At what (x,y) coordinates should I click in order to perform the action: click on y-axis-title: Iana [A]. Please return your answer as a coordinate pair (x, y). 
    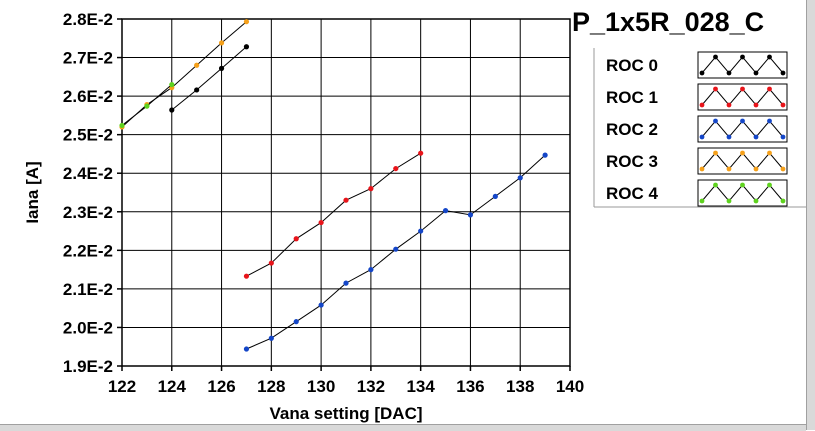
    Looking at the image, I should click on (32, 192).